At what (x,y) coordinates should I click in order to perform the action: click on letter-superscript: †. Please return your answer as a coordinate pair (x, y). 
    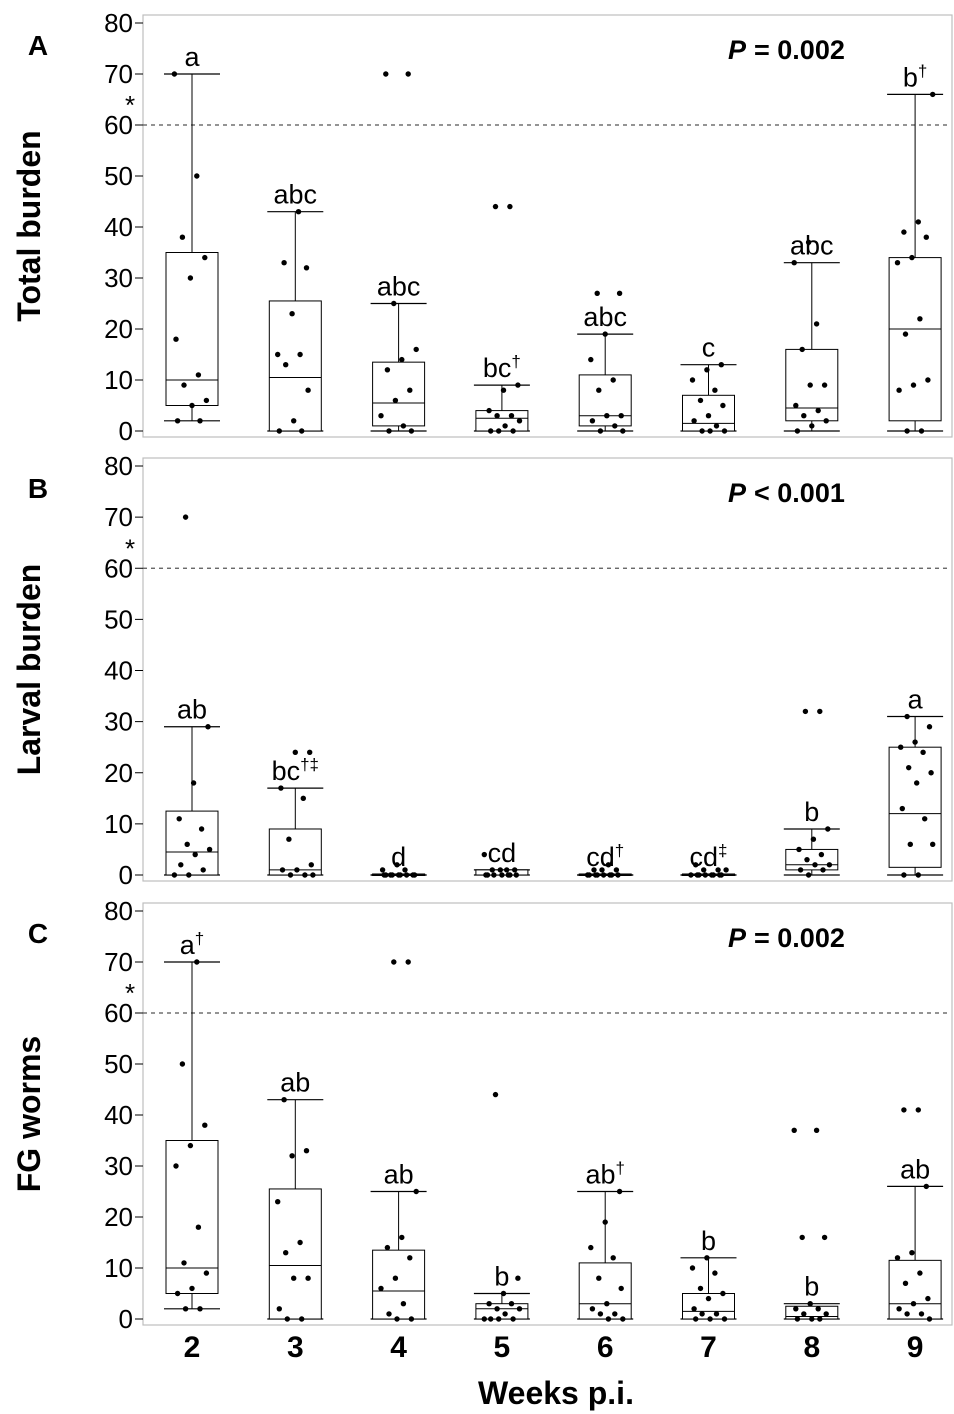
    Looking at the image, I should click on (619, 850).